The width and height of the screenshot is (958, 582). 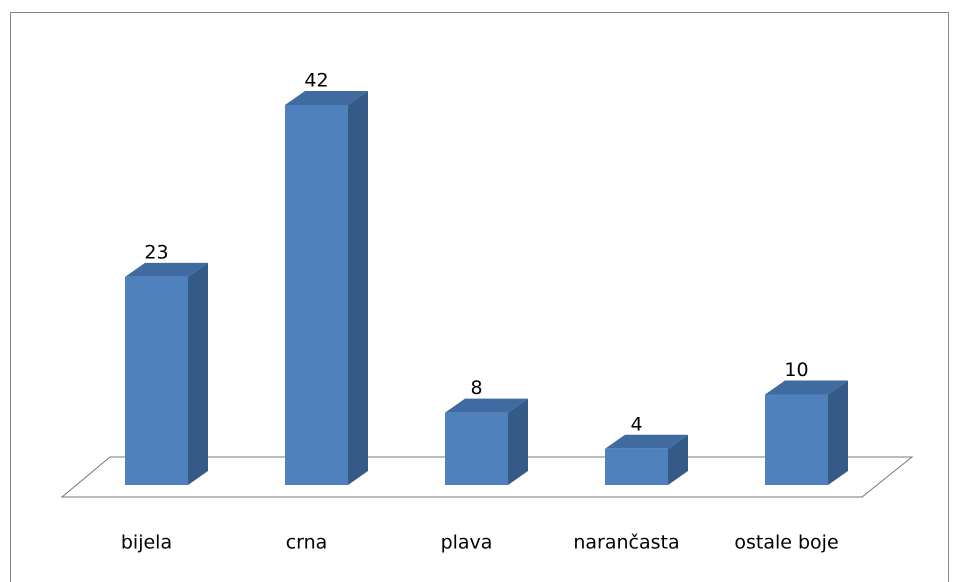 I want to click on x-tick-label: crna, so click(x=307, y=543).